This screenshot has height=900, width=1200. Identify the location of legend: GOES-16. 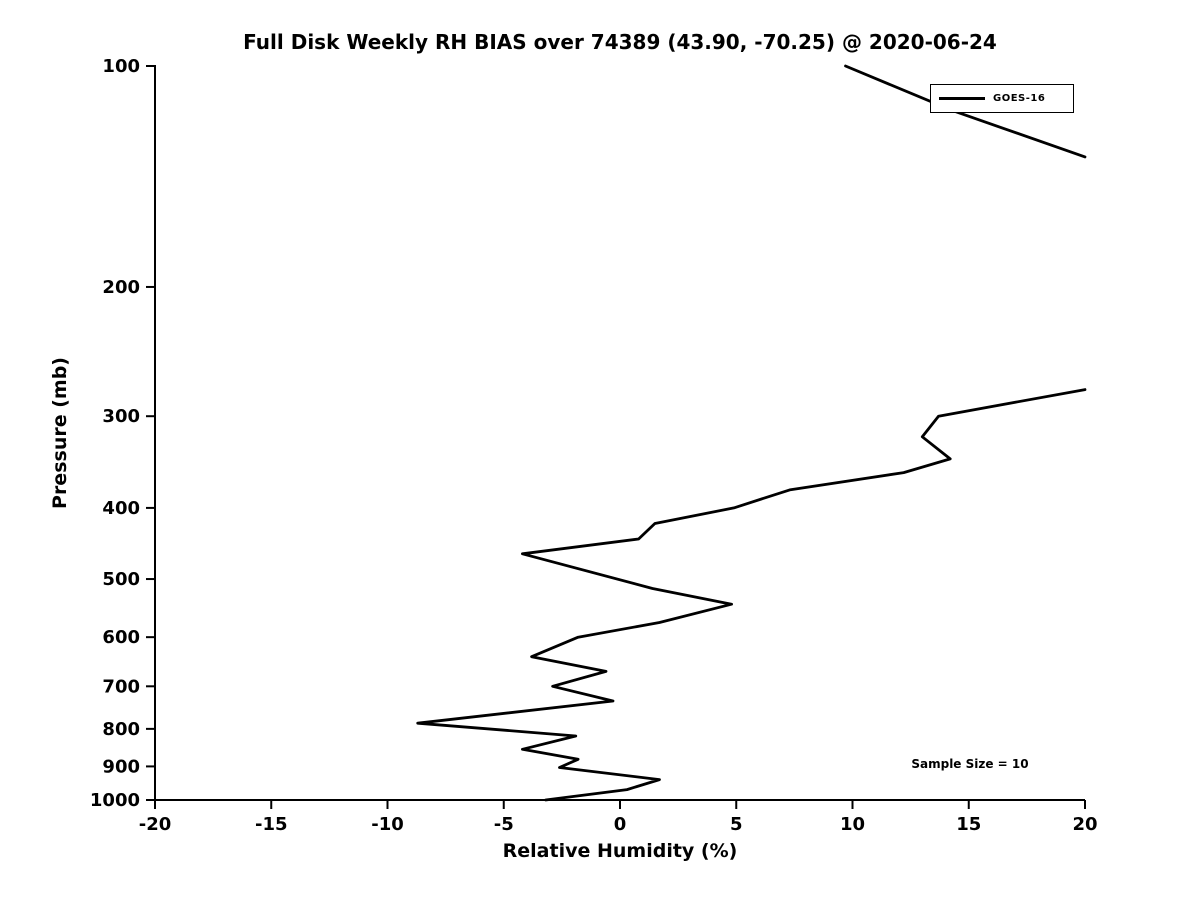
(1002, 98).